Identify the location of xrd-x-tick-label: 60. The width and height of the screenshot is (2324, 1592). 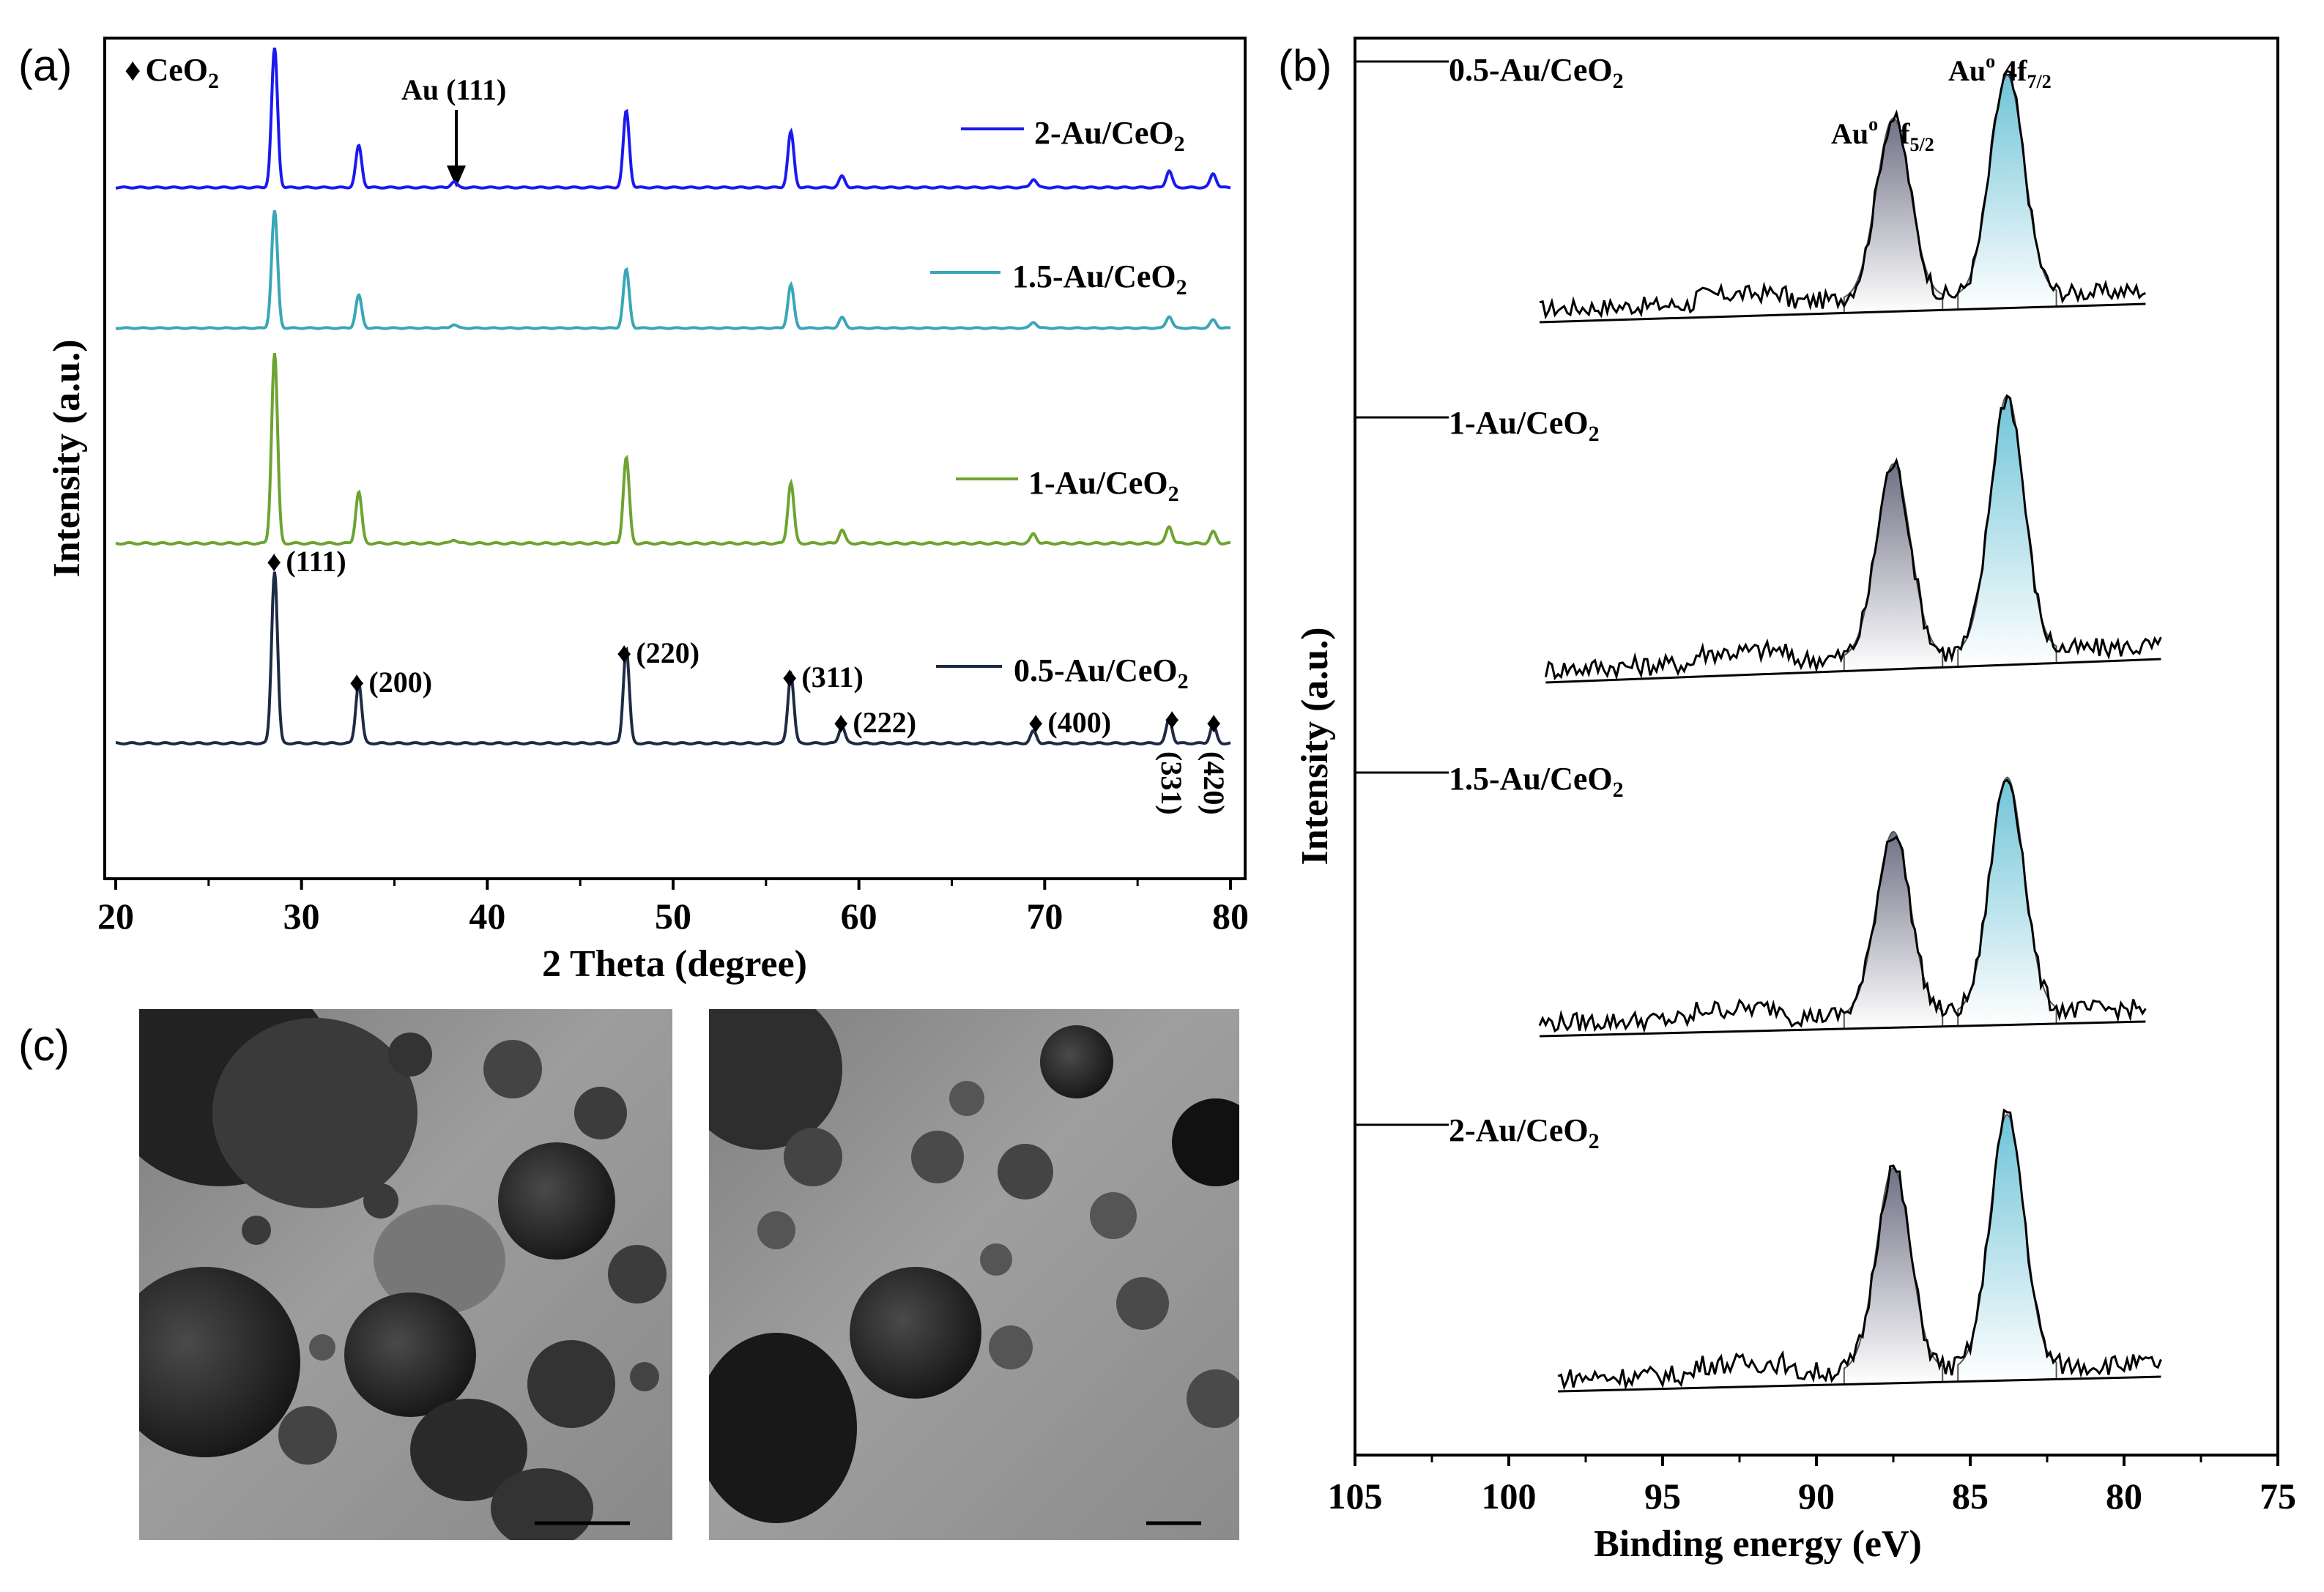
(859, 916).